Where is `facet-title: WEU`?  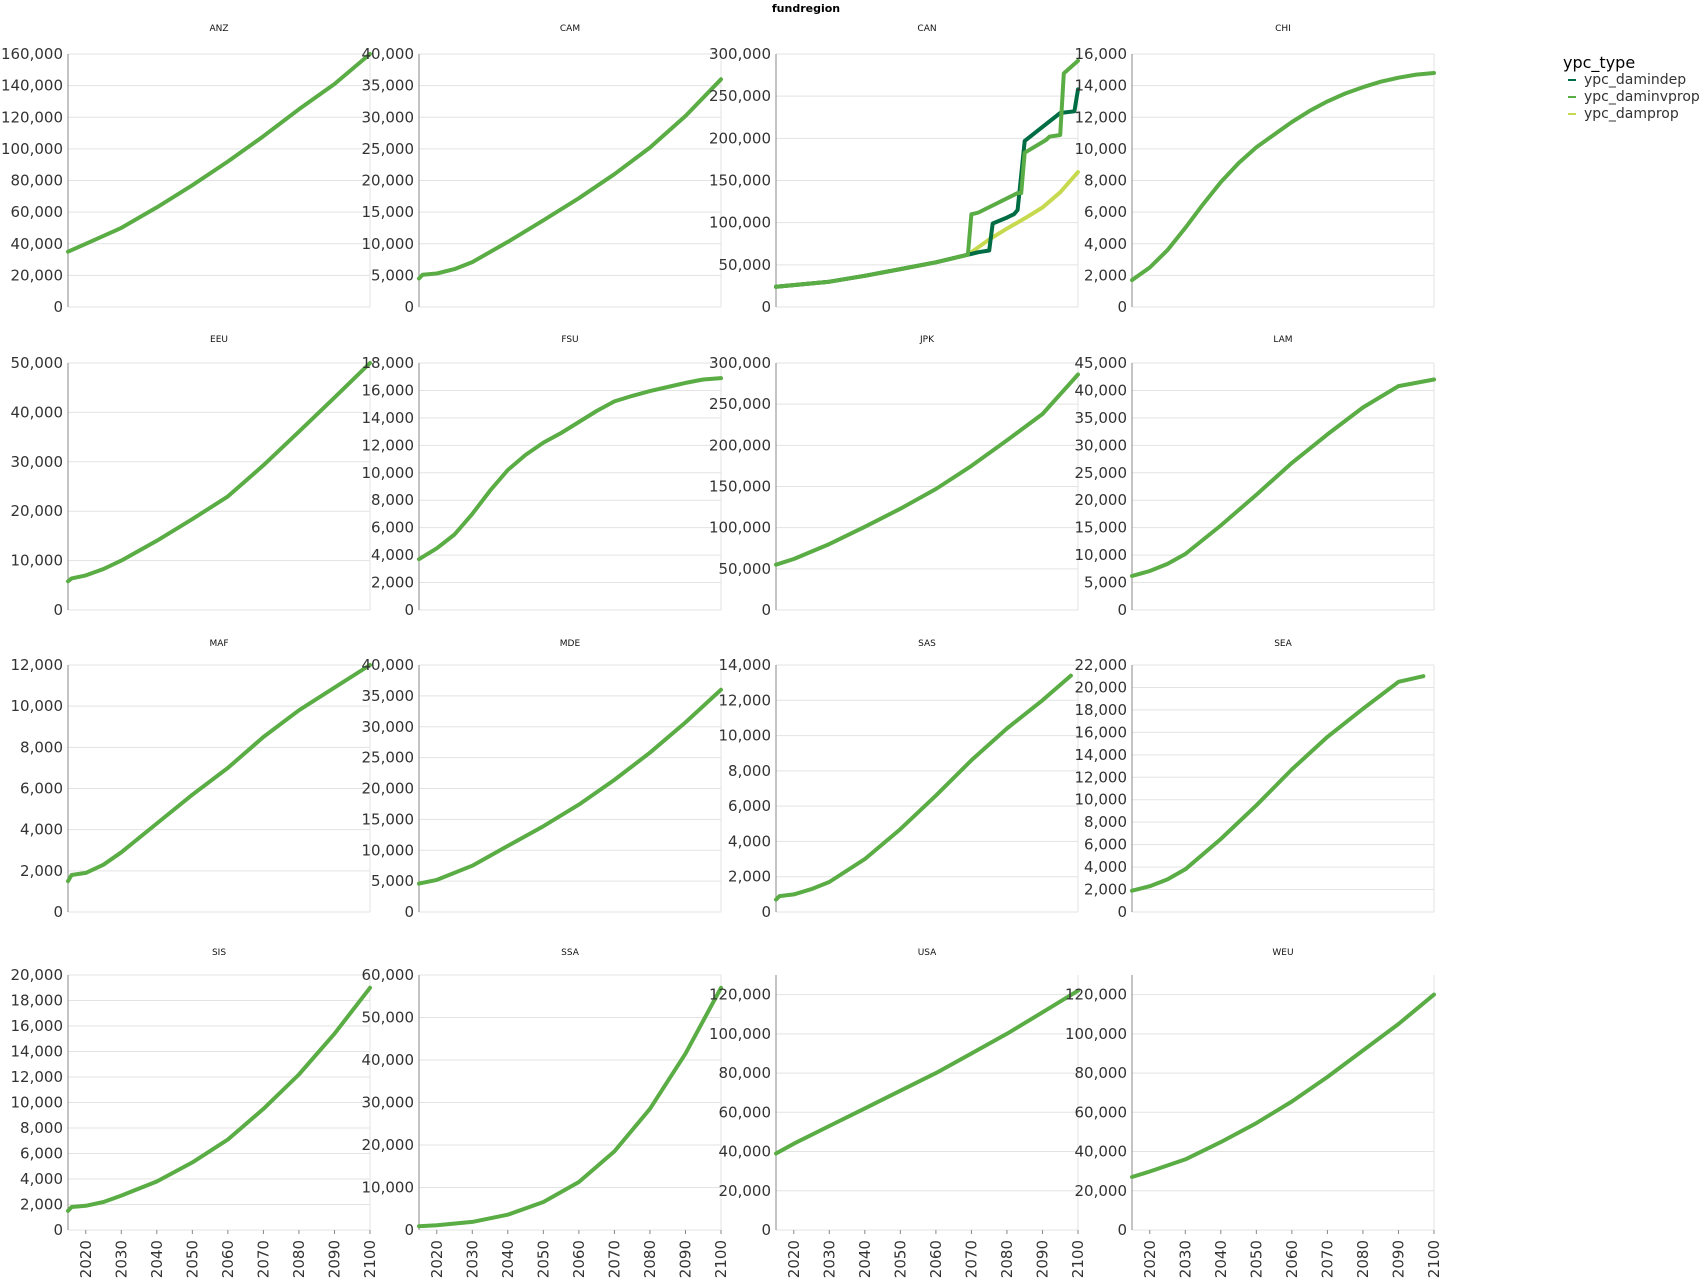 facet-title: WEU is located at coordinates (1282, 953).